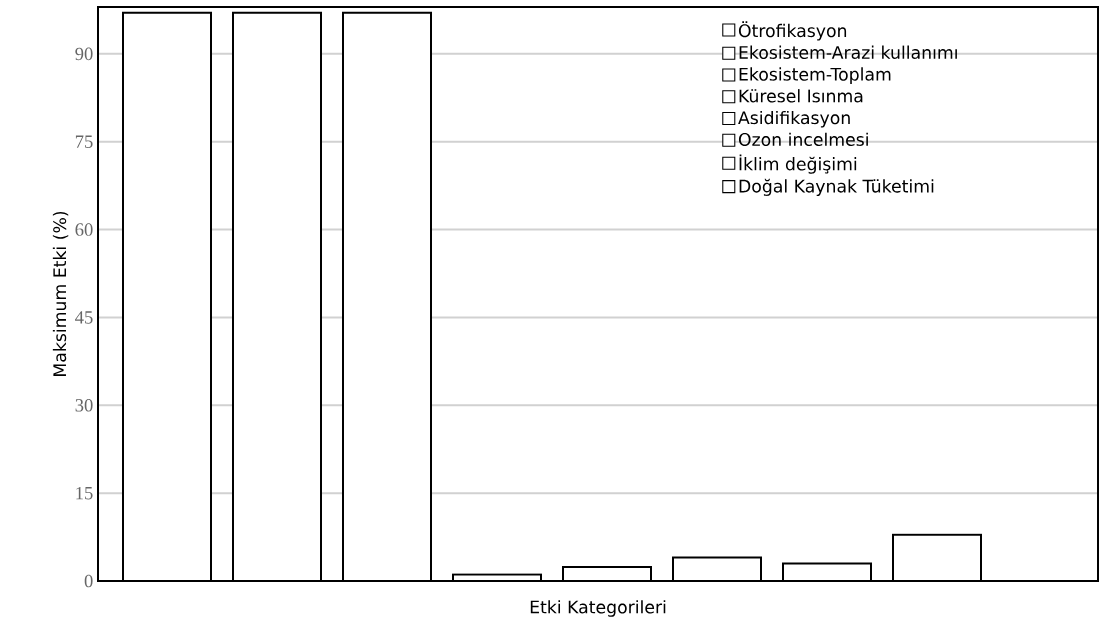 Image resolution: width=1112 pixels, height=629 pixels. What do you see at coordinates (801, 96) in the screenshot?
I see `legend-label: Küresel Isınma` at bounding box center [801, 96].